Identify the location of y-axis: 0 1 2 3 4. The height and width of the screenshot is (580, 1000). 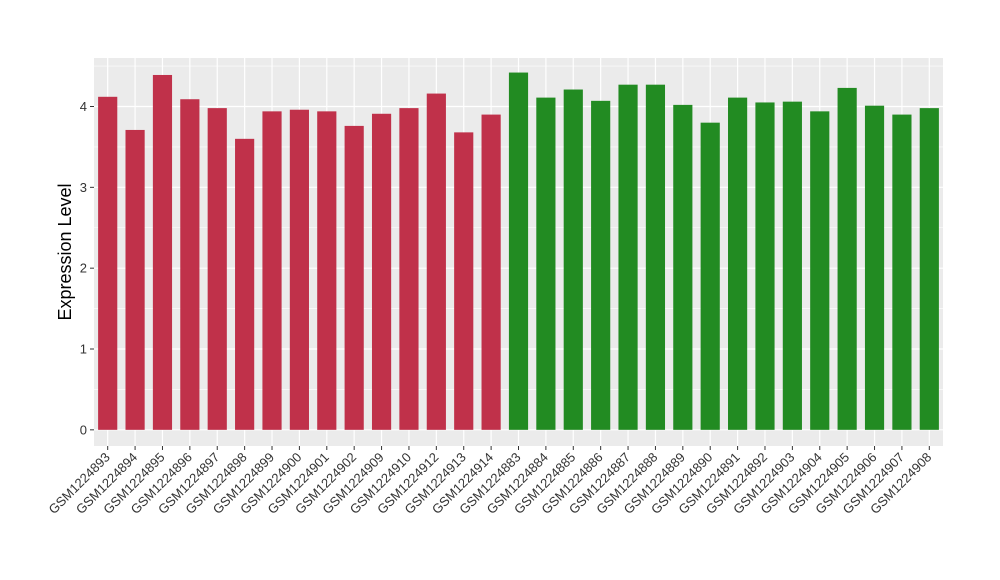
(87, 268).